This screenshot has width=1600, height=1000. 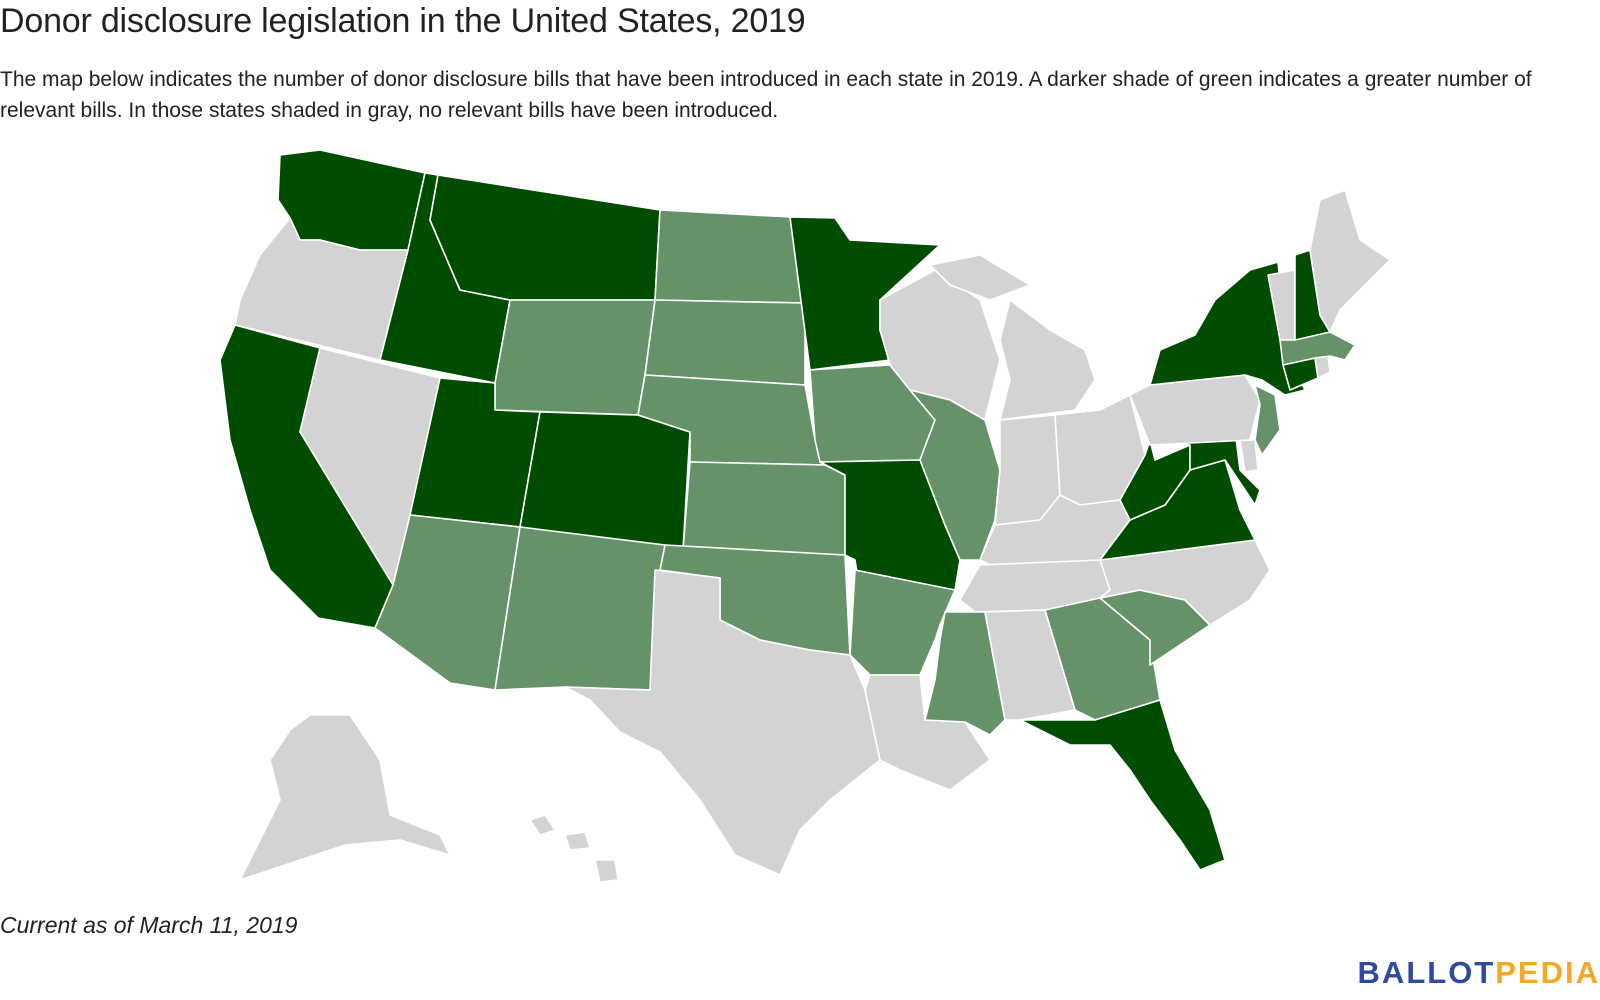 I want to click on state-ar, so click(x=902, y=622).